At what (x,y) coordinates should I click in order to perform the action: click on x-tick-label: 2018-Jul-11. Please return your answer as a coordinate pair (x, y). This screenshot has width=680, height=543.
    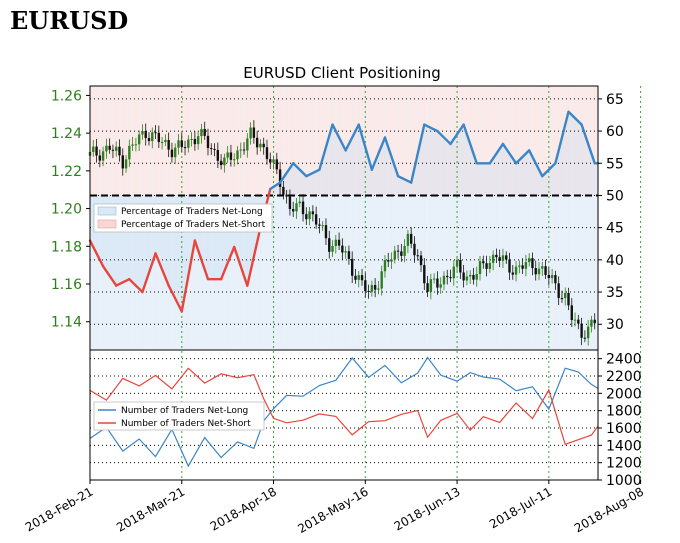
    Looking at the image, I should click on (520, 507).